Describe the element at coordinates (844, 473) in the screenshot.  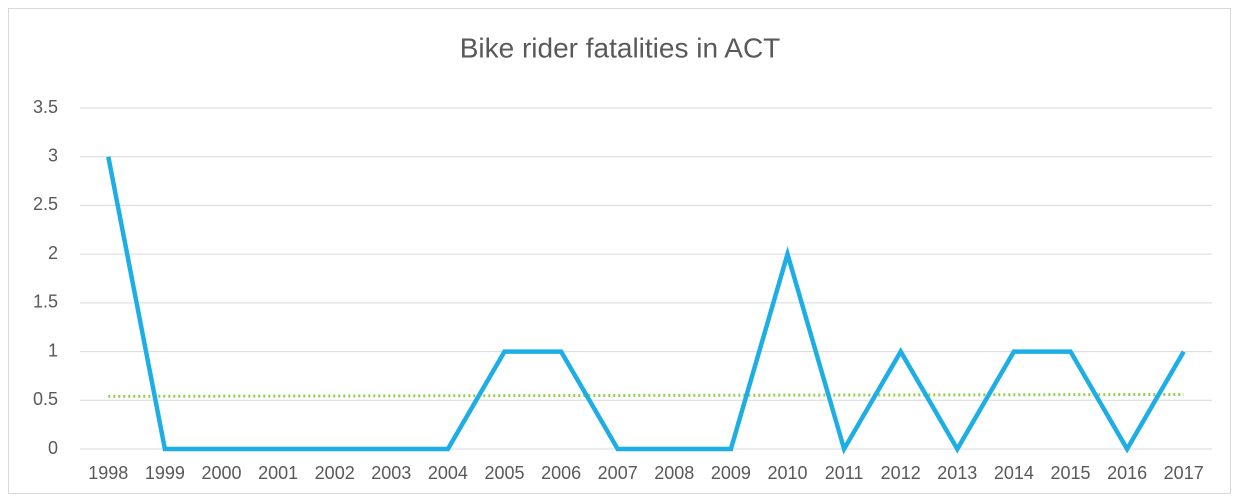
I see `x-tick-label: 2011` at that location.